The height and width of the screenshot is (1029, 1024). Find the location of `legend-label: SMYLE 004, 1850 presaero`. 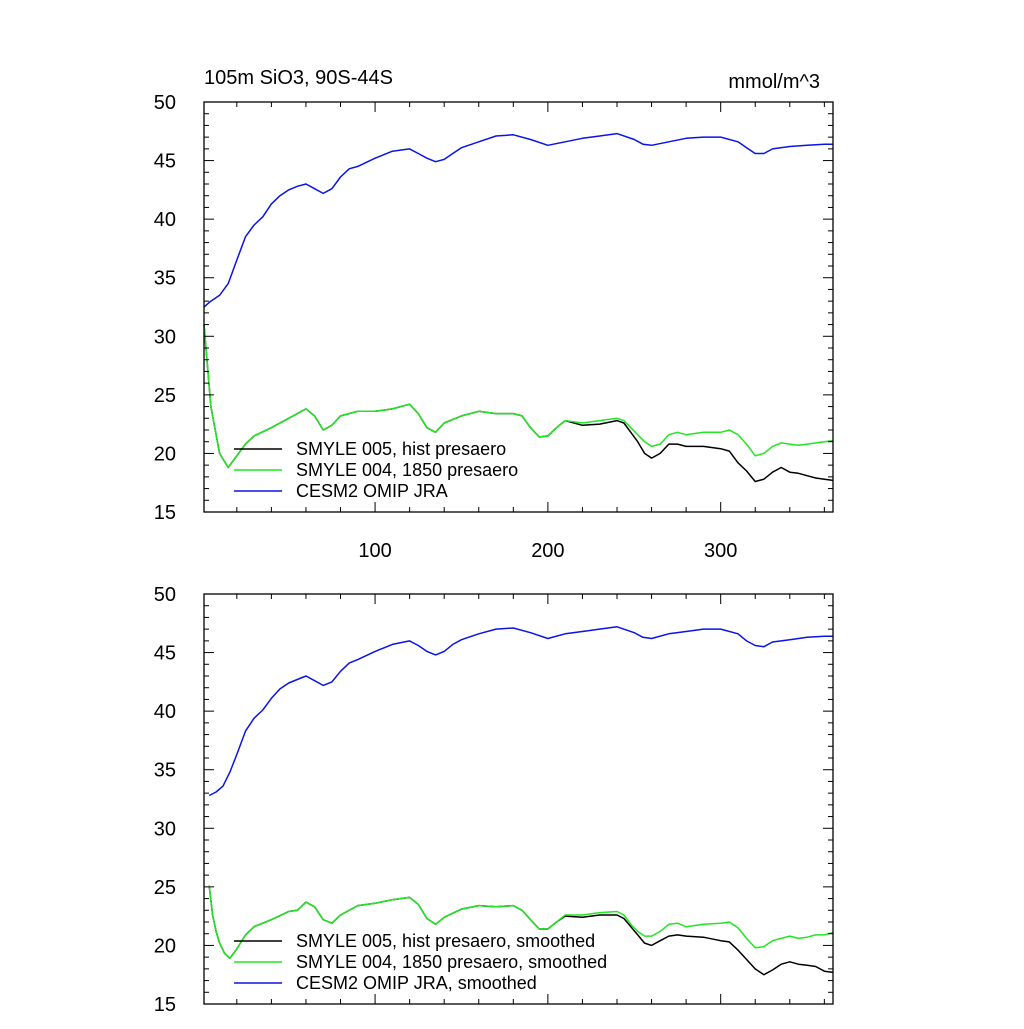

legend-label: SMYLE 004, 1850 presaero is located at coordinates (407, 470).